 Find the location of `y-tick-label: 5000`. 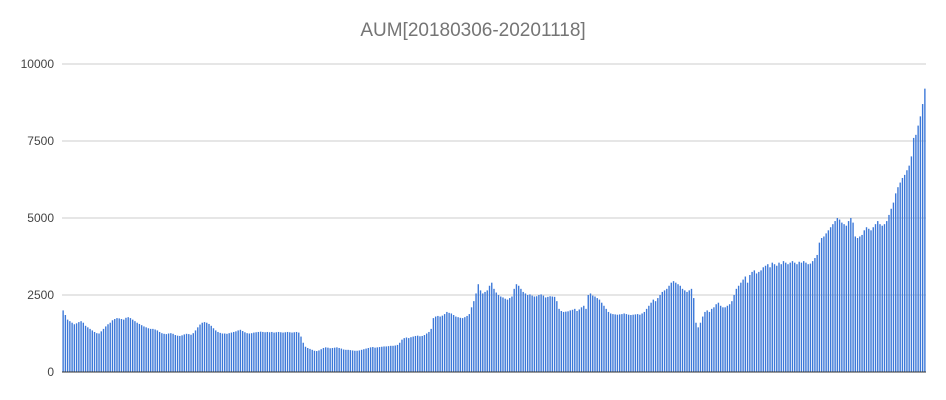

y-tick-label: 5000 is located at coordinates (40, 218).